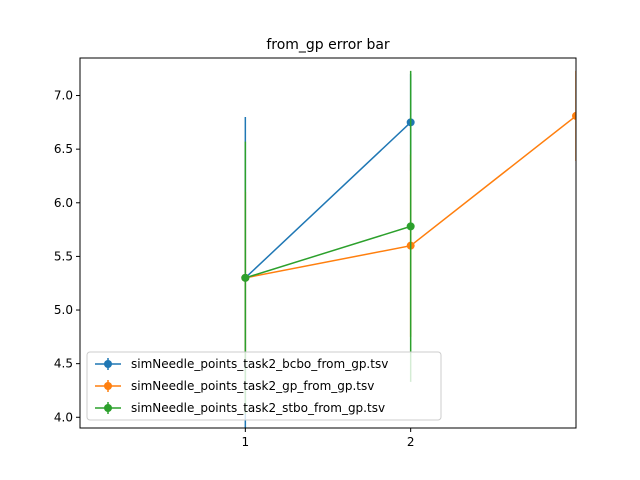  I want to click on legend-item-3: simNeedle_points_task2_stbo_from_gp.tsv, so click(240, 408).